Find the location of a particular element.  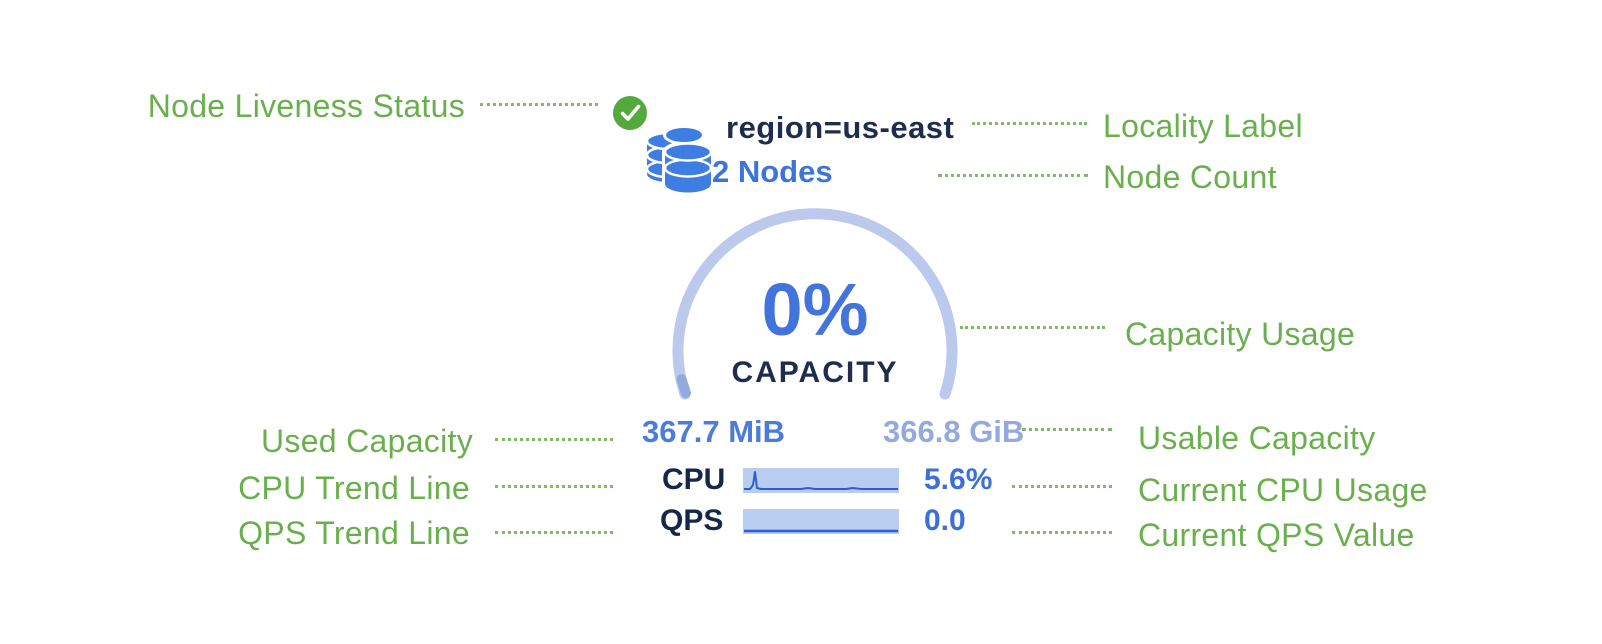

capacity-gauge-arc is located at coordinates (815, 304).